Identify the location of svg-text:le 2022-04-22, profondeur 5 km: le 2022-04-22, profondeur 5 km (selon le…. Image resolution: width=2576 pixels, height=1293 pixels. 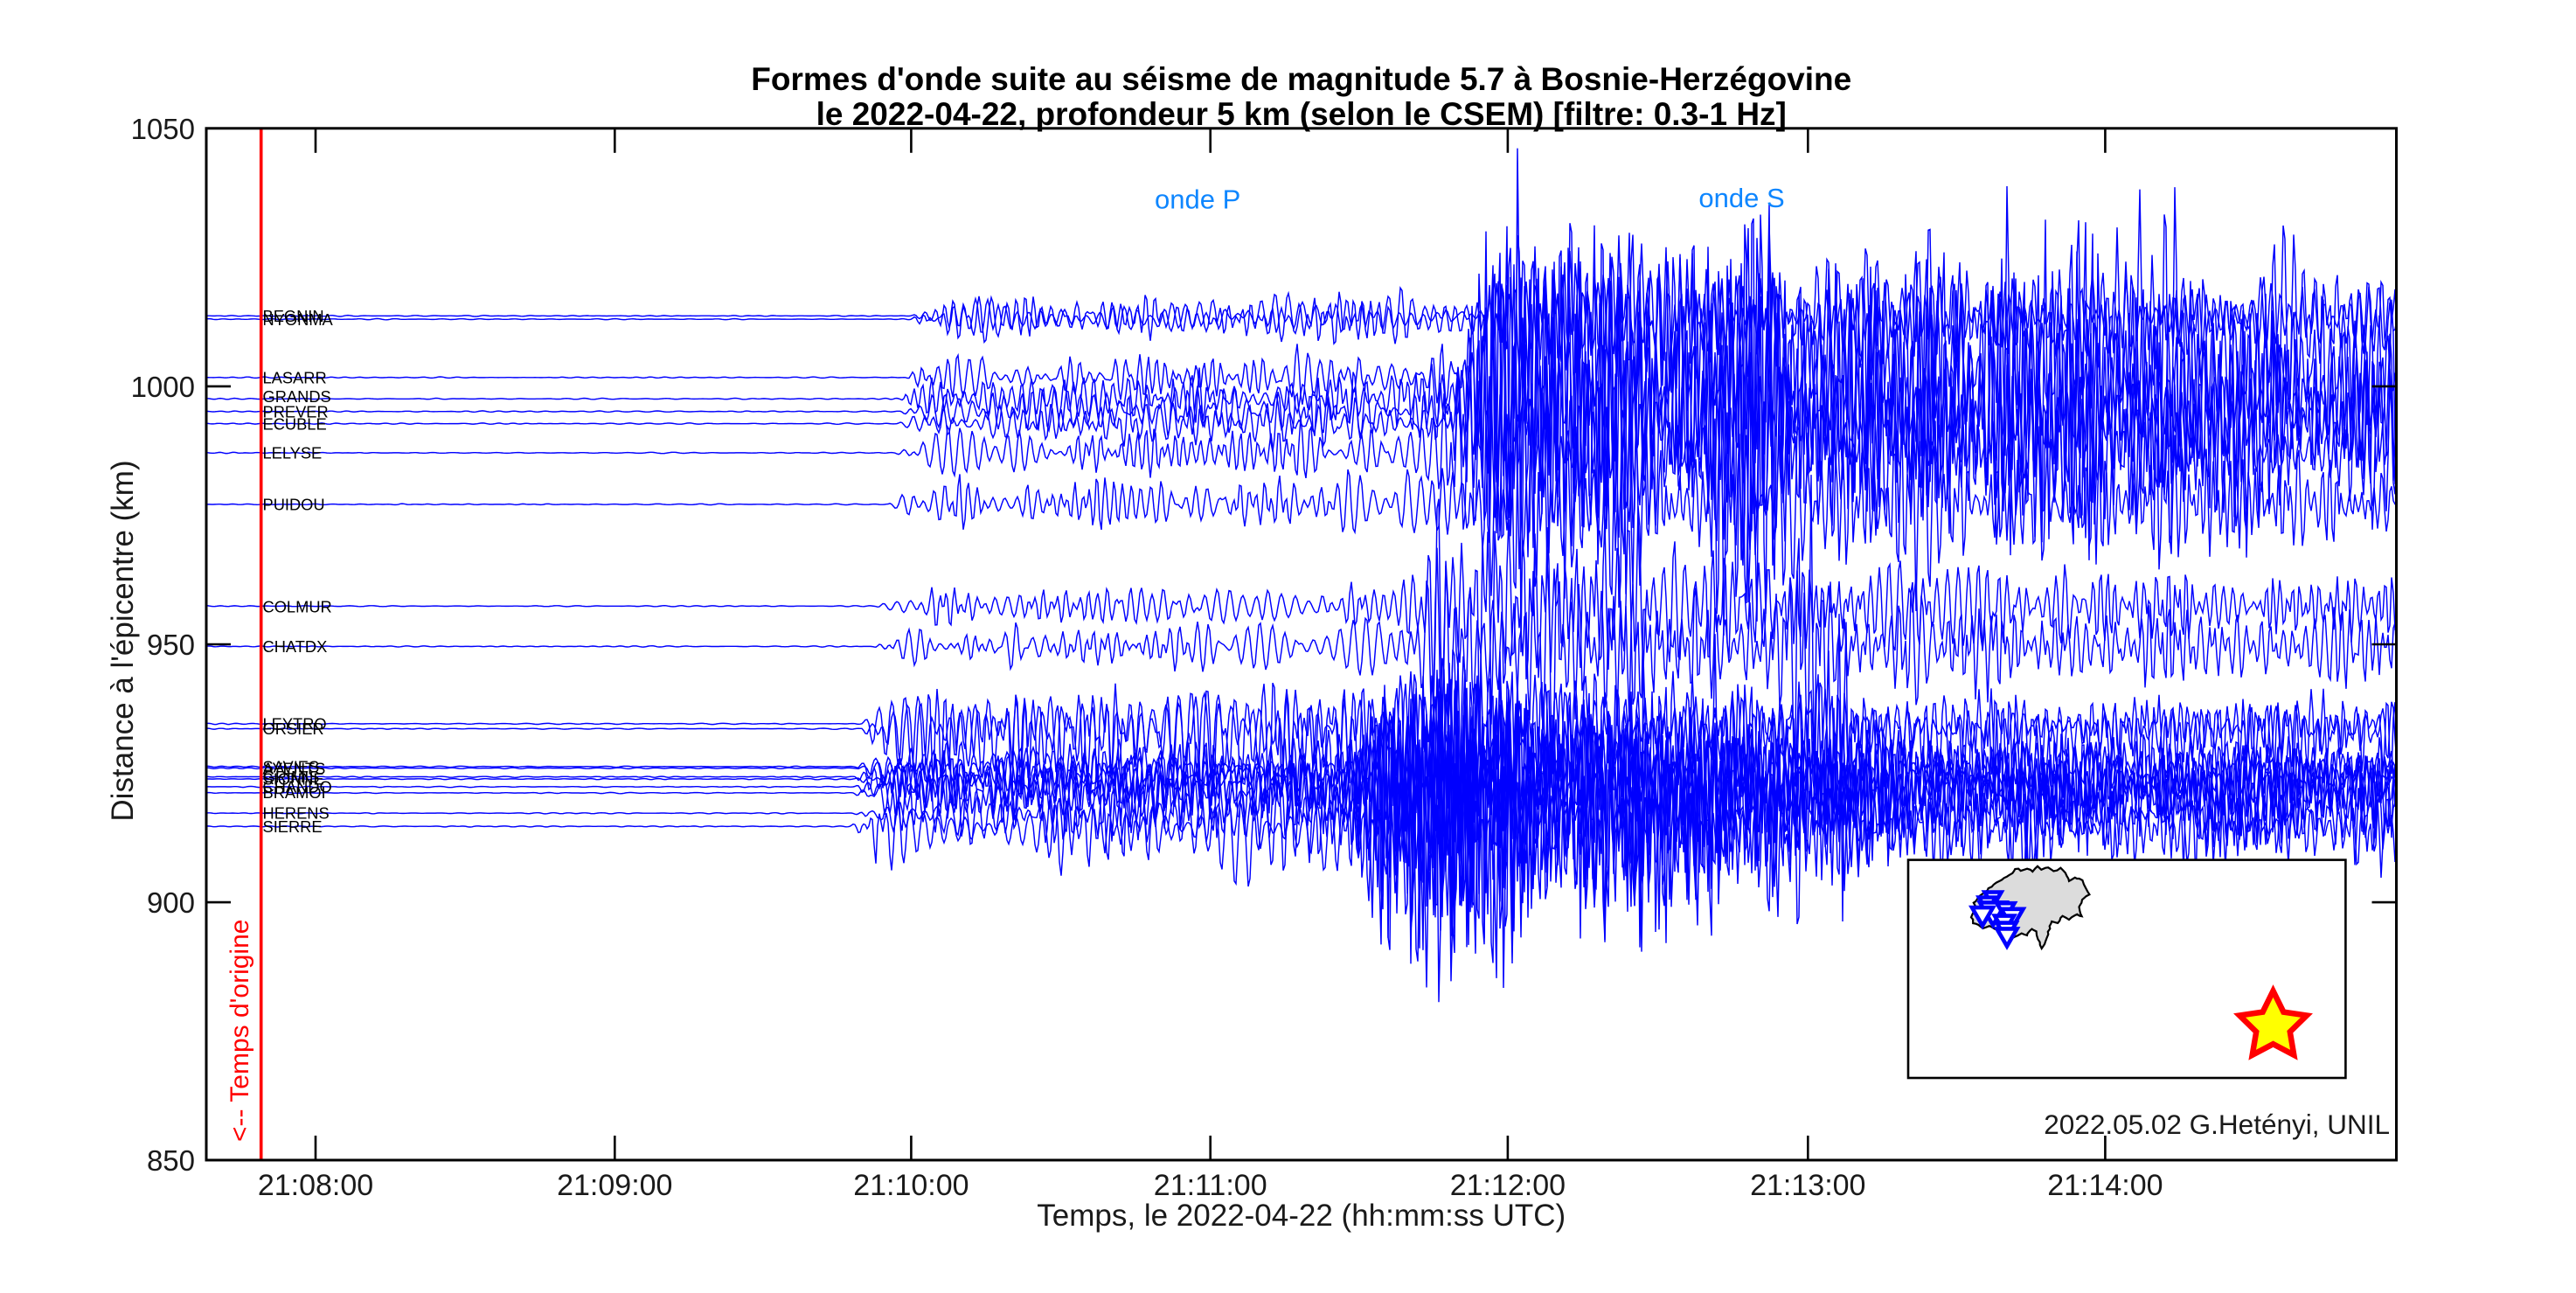
(1302, 114).